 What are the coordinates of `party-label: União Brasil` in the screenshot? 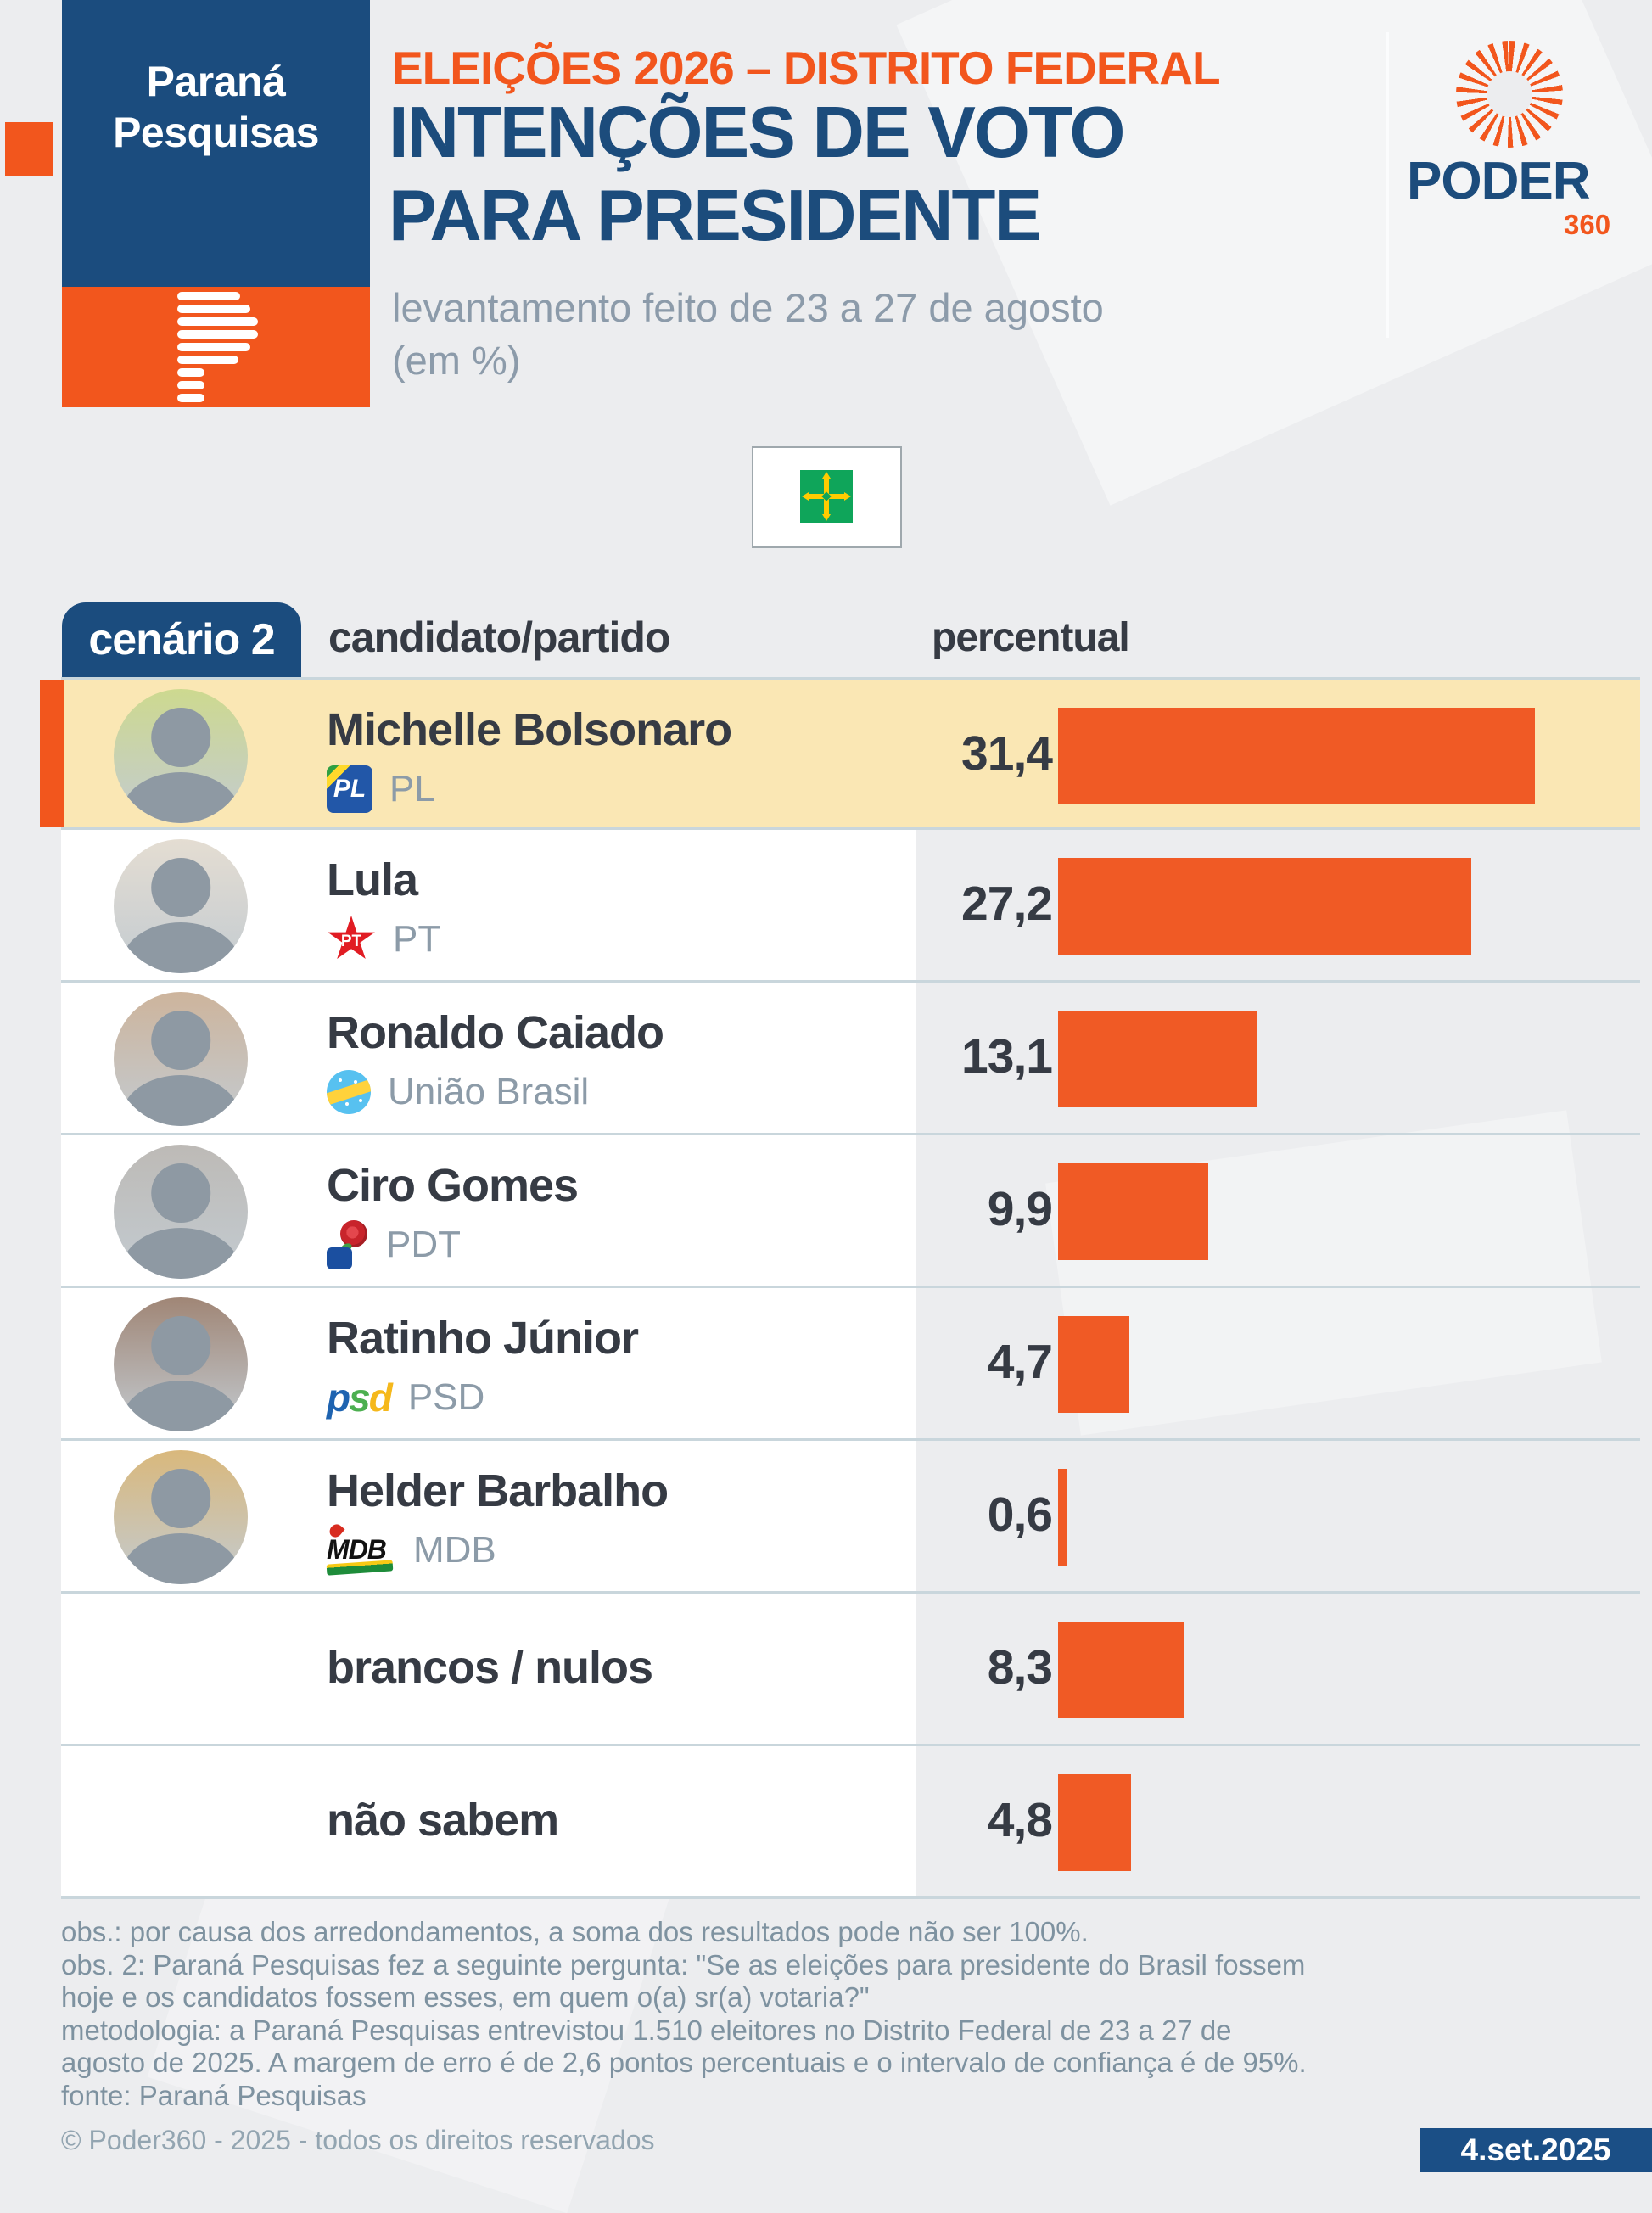 It's located at (489, 1091).